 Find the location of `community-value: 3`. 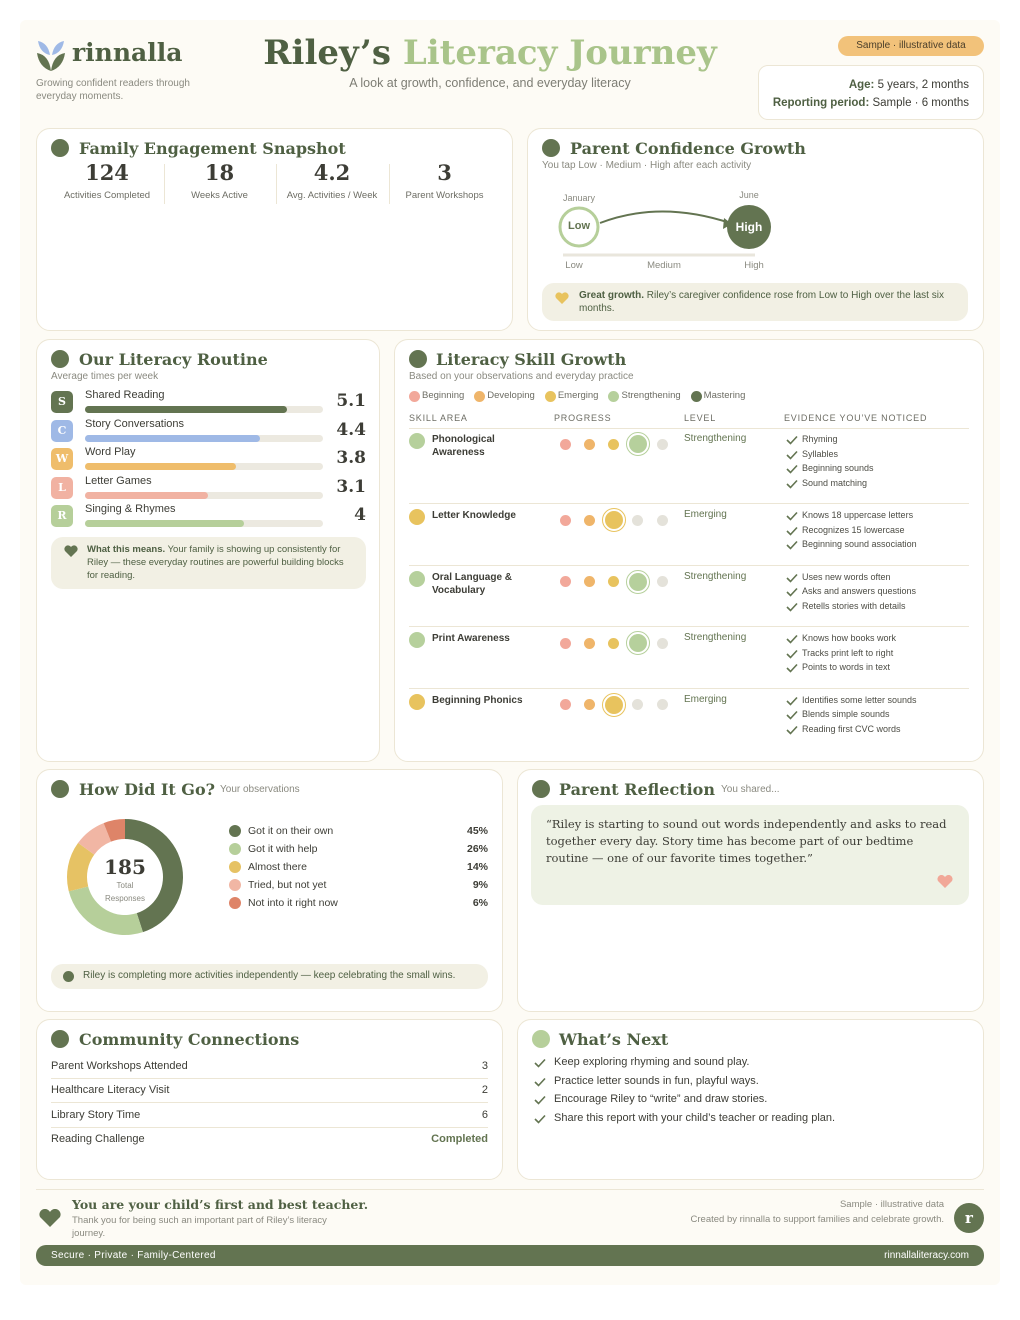

community-value: 3 is located at coordinates (484, 1066).